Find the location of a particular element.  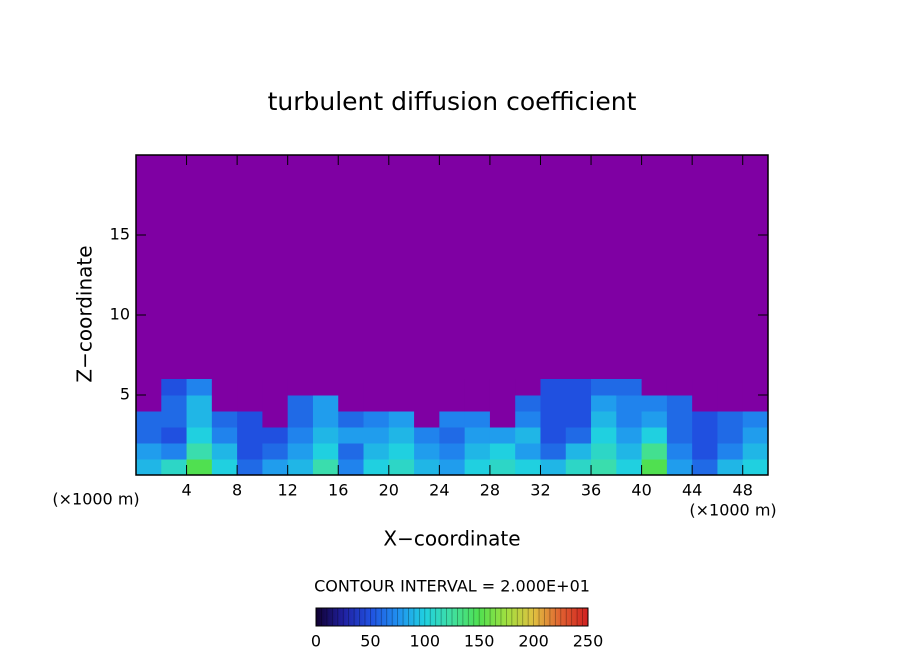

x-tick-label: 28 is located at coordinates (490, 490).